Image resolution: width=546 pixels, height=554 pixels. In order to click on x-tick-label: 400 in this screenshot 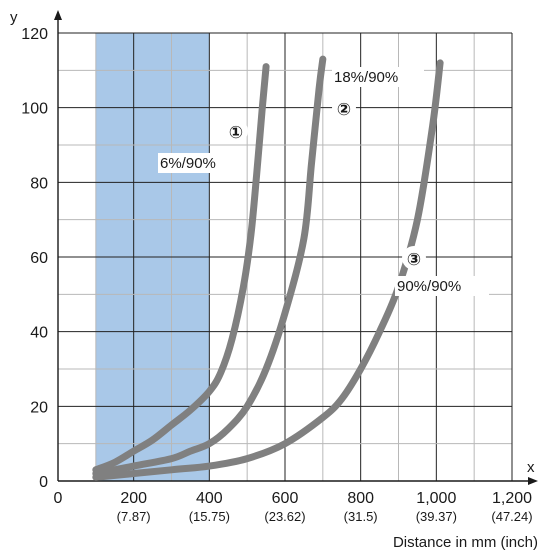, I will do `click(209, 498)`.